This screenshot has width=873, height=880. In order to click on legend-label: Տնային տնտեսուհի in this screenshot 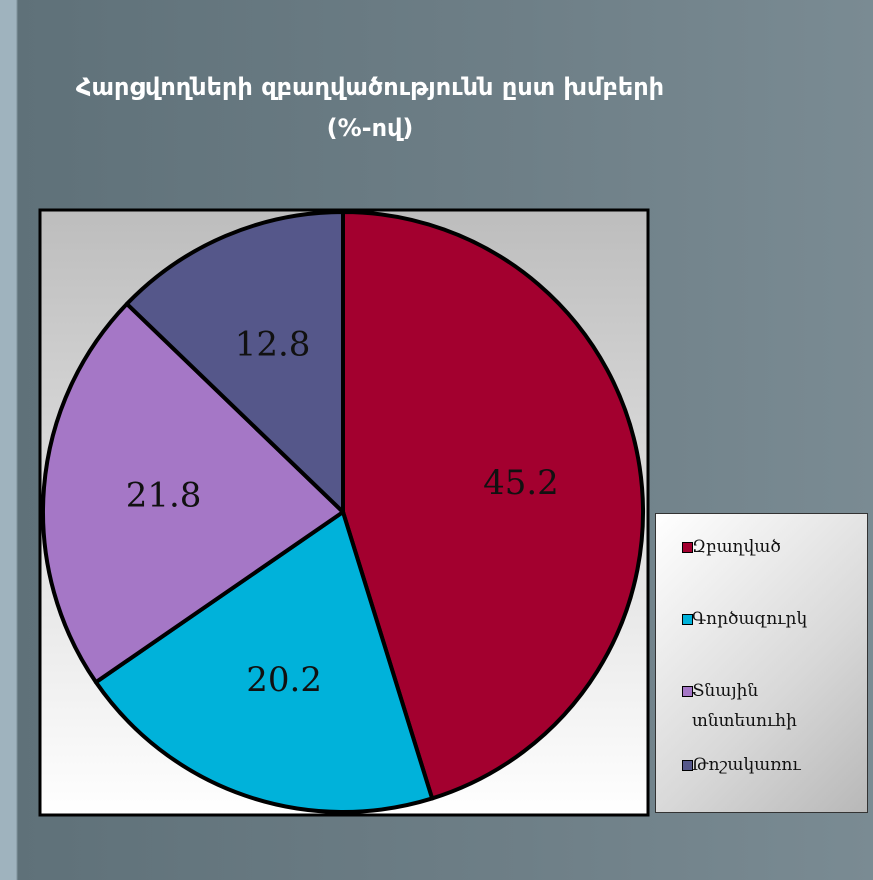, I will do `click(744, 706)`.